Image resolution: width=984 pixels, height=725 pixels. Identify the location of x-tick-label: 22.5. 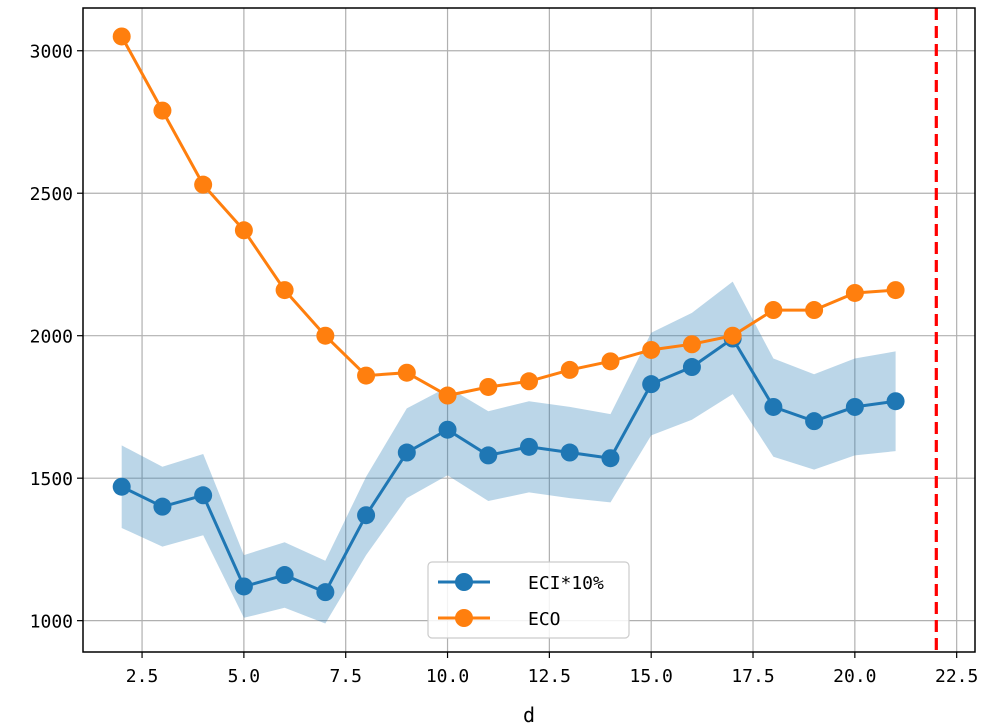
(956, 676).